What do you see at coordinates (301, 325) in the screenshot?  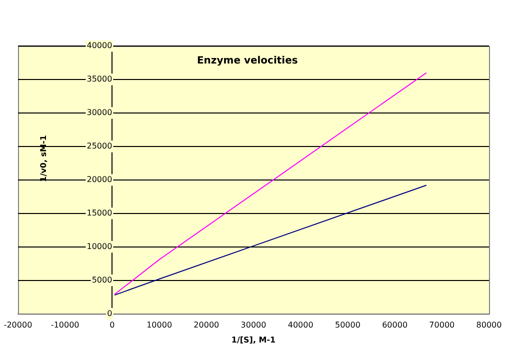 I see `x-tick-label: 40000` at bounding box center [301, 325].